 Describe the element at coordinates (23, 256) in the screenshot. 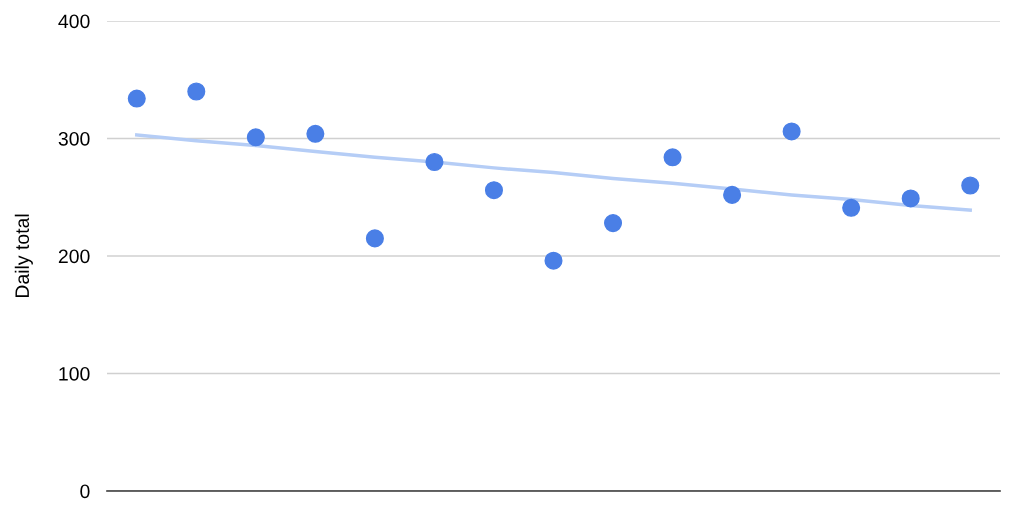

I see `y-axis-title: Daily total` at that location.